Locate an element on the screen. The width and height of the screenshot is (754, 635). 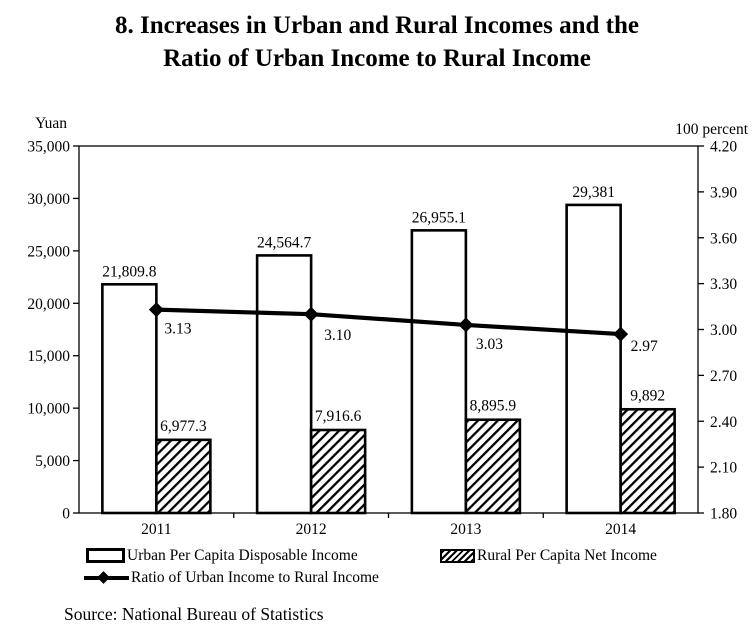
bar-rural-2011 is located at coordinates (183, 476).